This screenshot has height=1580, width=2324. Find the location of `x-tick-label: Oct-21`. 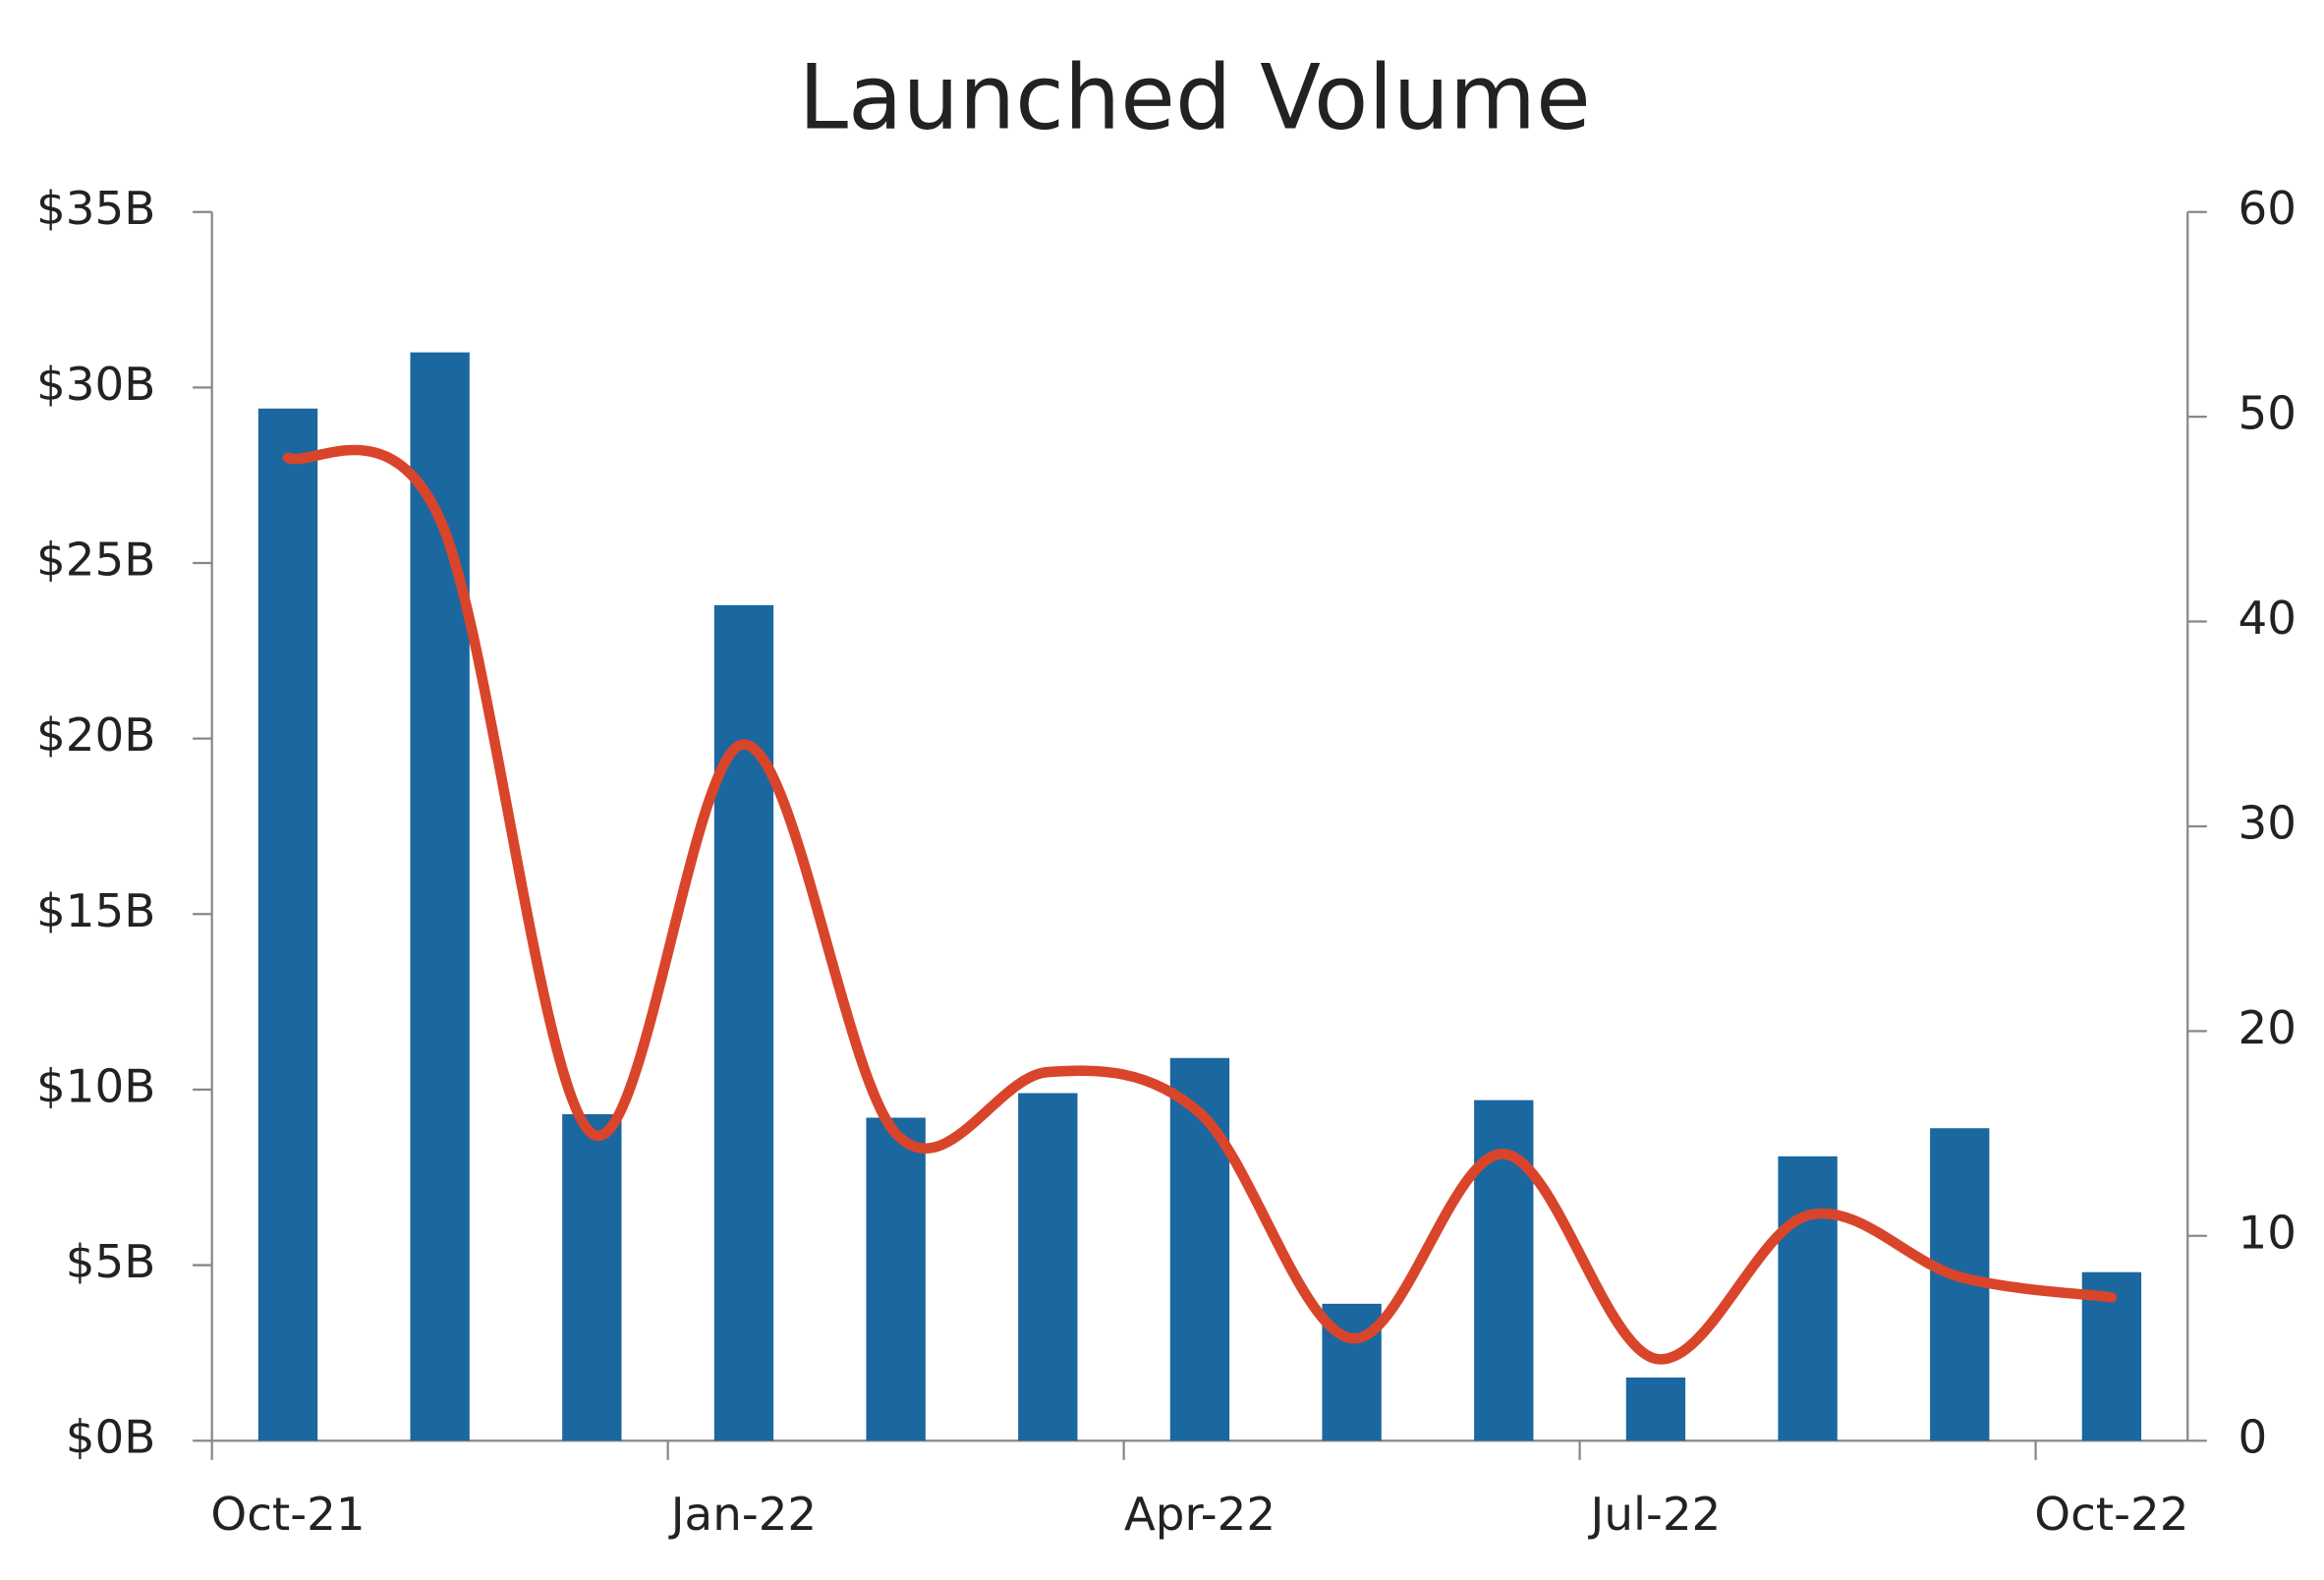

x-tick-label: Oct-21 is located at coordinates (288, 1515).